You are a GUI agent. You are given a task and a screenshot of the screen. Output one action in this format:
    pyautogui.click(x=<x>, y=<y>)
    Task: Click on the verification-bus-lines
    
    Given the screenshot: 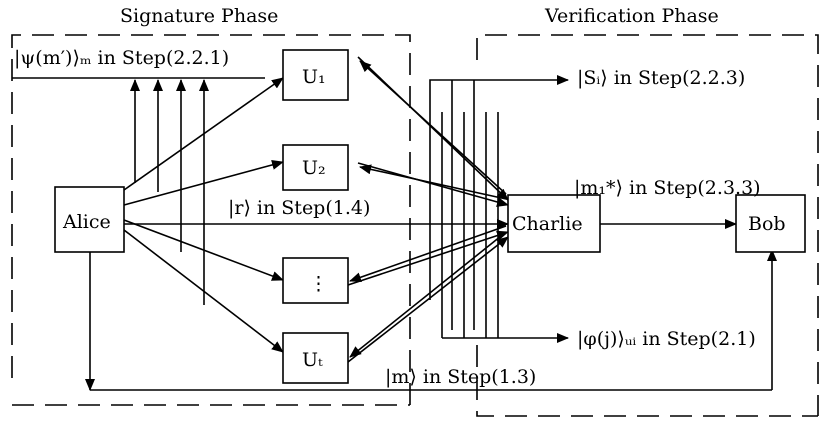 What is the action you would take?
    pyautogui.click(x=499, y=209)
    